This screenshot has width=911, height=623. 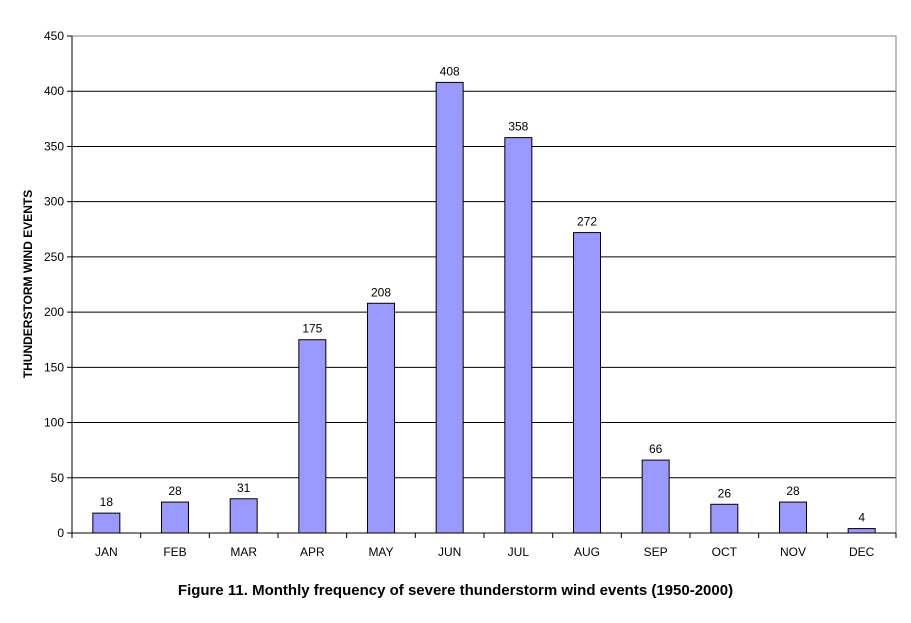 I want to click on x-tick-label: JUN, so click(x=449, y=552).